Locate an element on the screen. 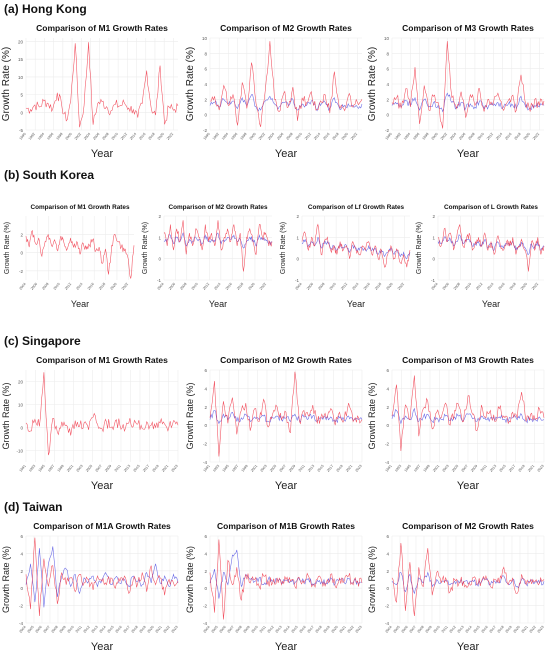 This screenshot has height=653, width=550. x-tick-label: 2019 is located at coordinates (156, 468).